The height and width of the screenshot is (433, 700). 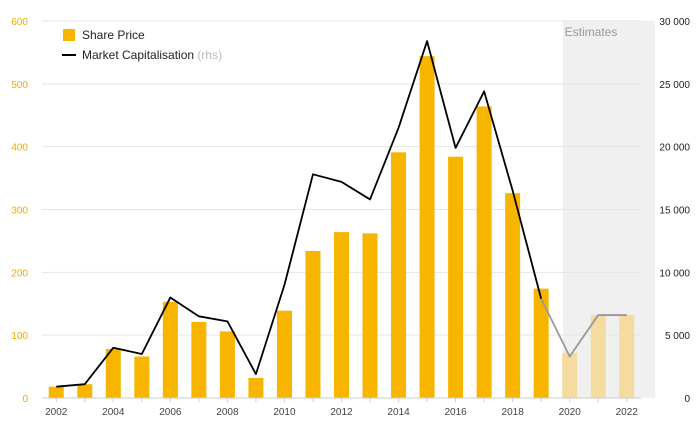 I want to click on svg-text: Market Capitalisation (rhs), so click(x=152, y=55).